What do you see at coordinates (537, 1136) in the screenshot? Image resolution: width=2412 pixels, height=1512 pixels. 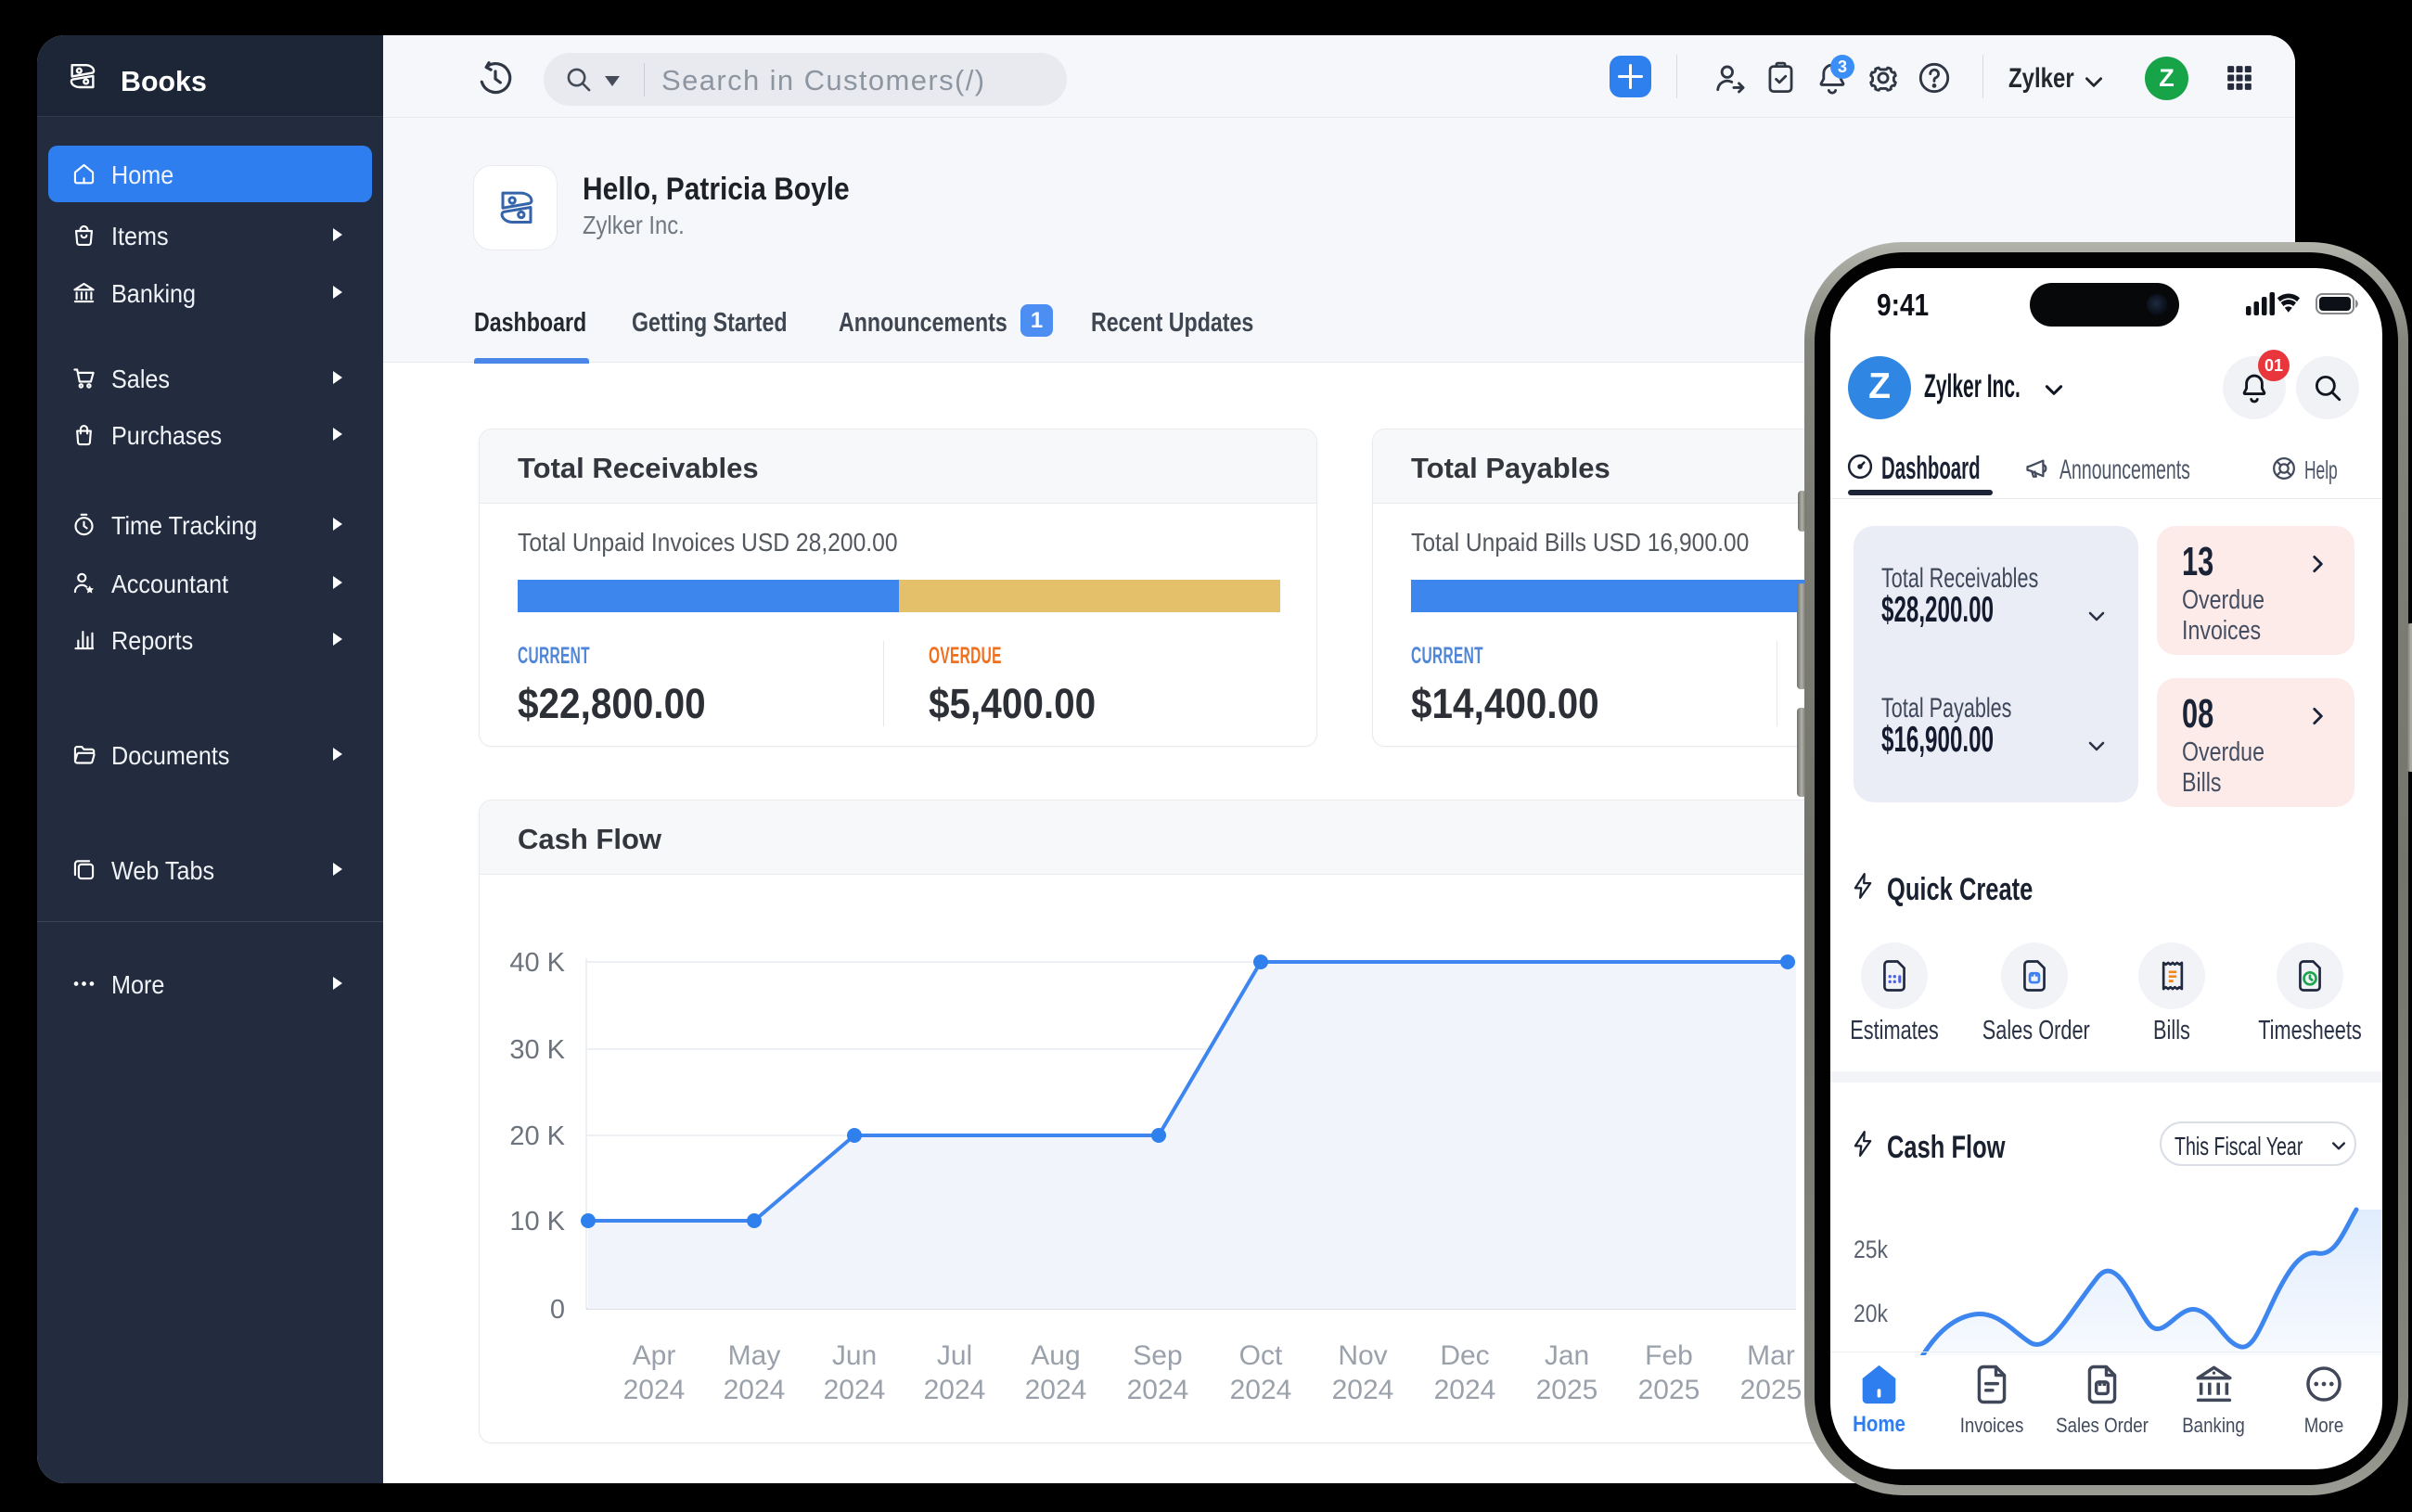 I see `svg-text: 20 K` at bounding box center [537, 1136].